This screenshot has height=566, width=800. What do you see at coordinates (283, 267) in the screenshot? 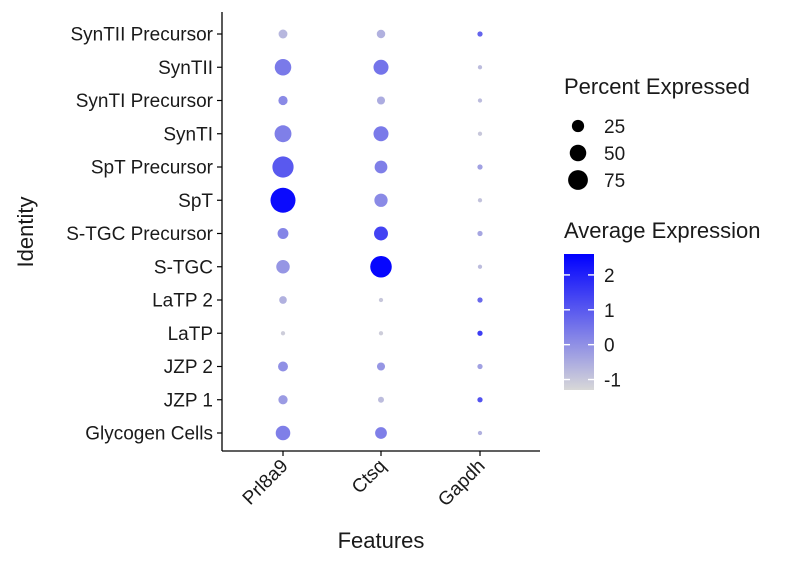
I see `dot-s-tgc-prl8a9` at bounding box center [283, 267].